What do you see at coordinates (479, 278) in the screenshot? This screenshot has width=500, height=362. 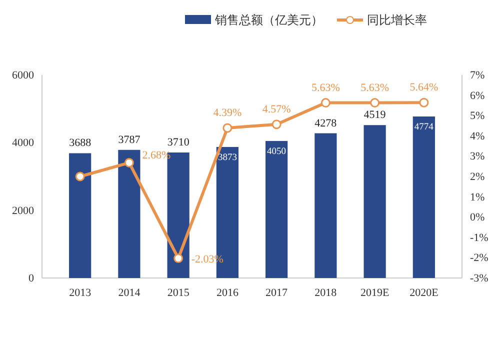 I see `y2-tick-label: -3%` at bounding box center [479, 278].